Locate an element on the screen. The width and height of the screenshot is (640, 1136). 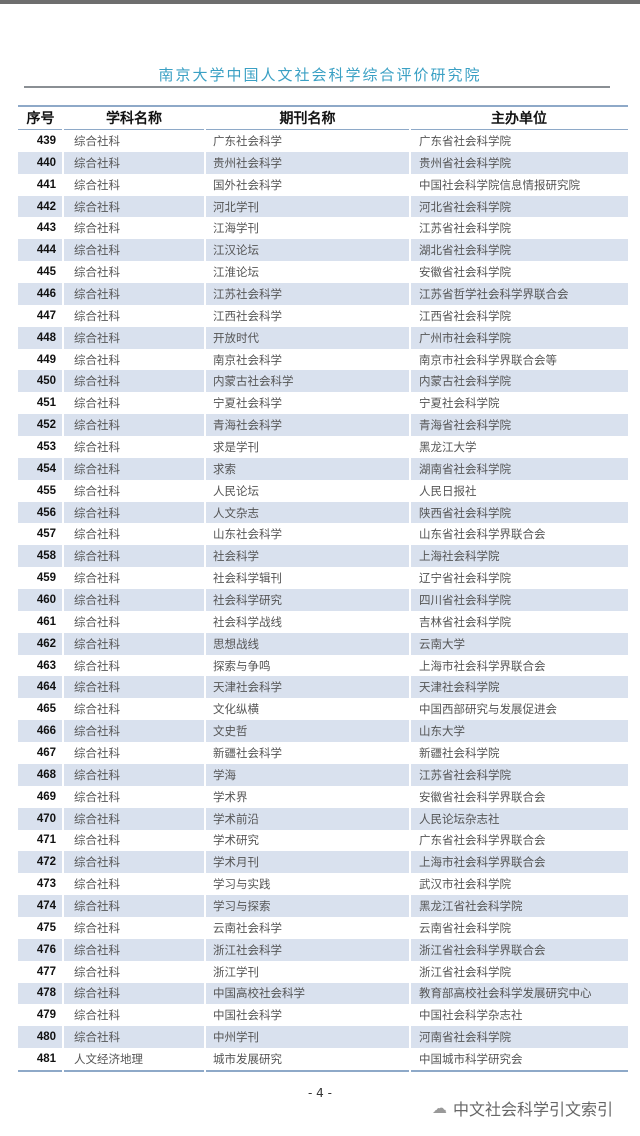
wechat-icon: ☁ is located at coordinates (439, 1108).